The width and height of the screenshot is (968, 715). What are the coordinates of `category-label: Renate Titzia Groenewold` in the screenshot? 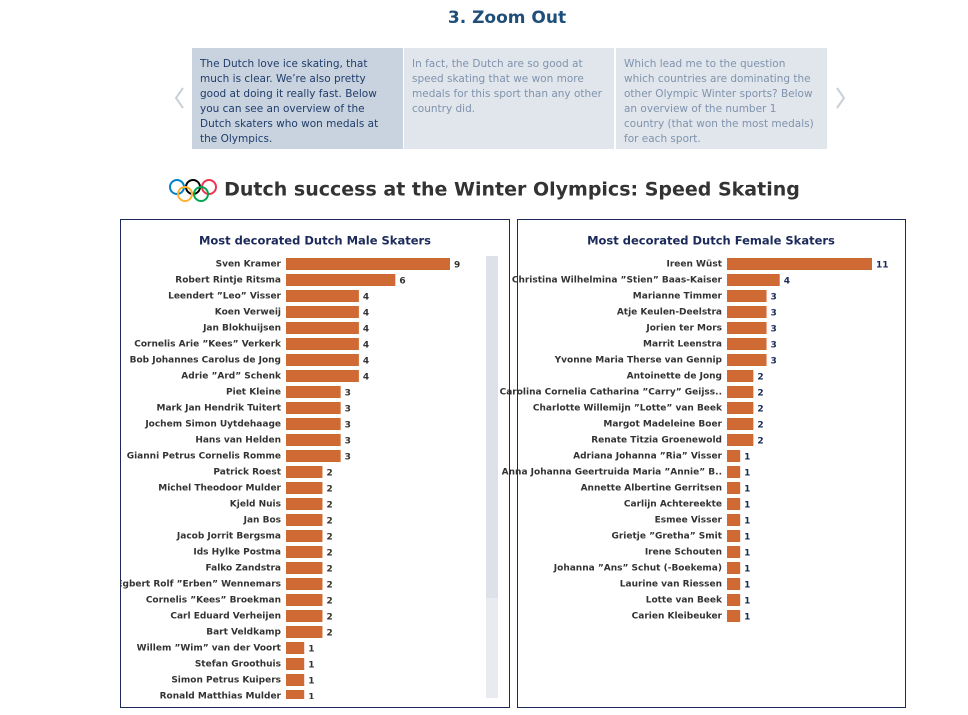 It's located at (656, 441).